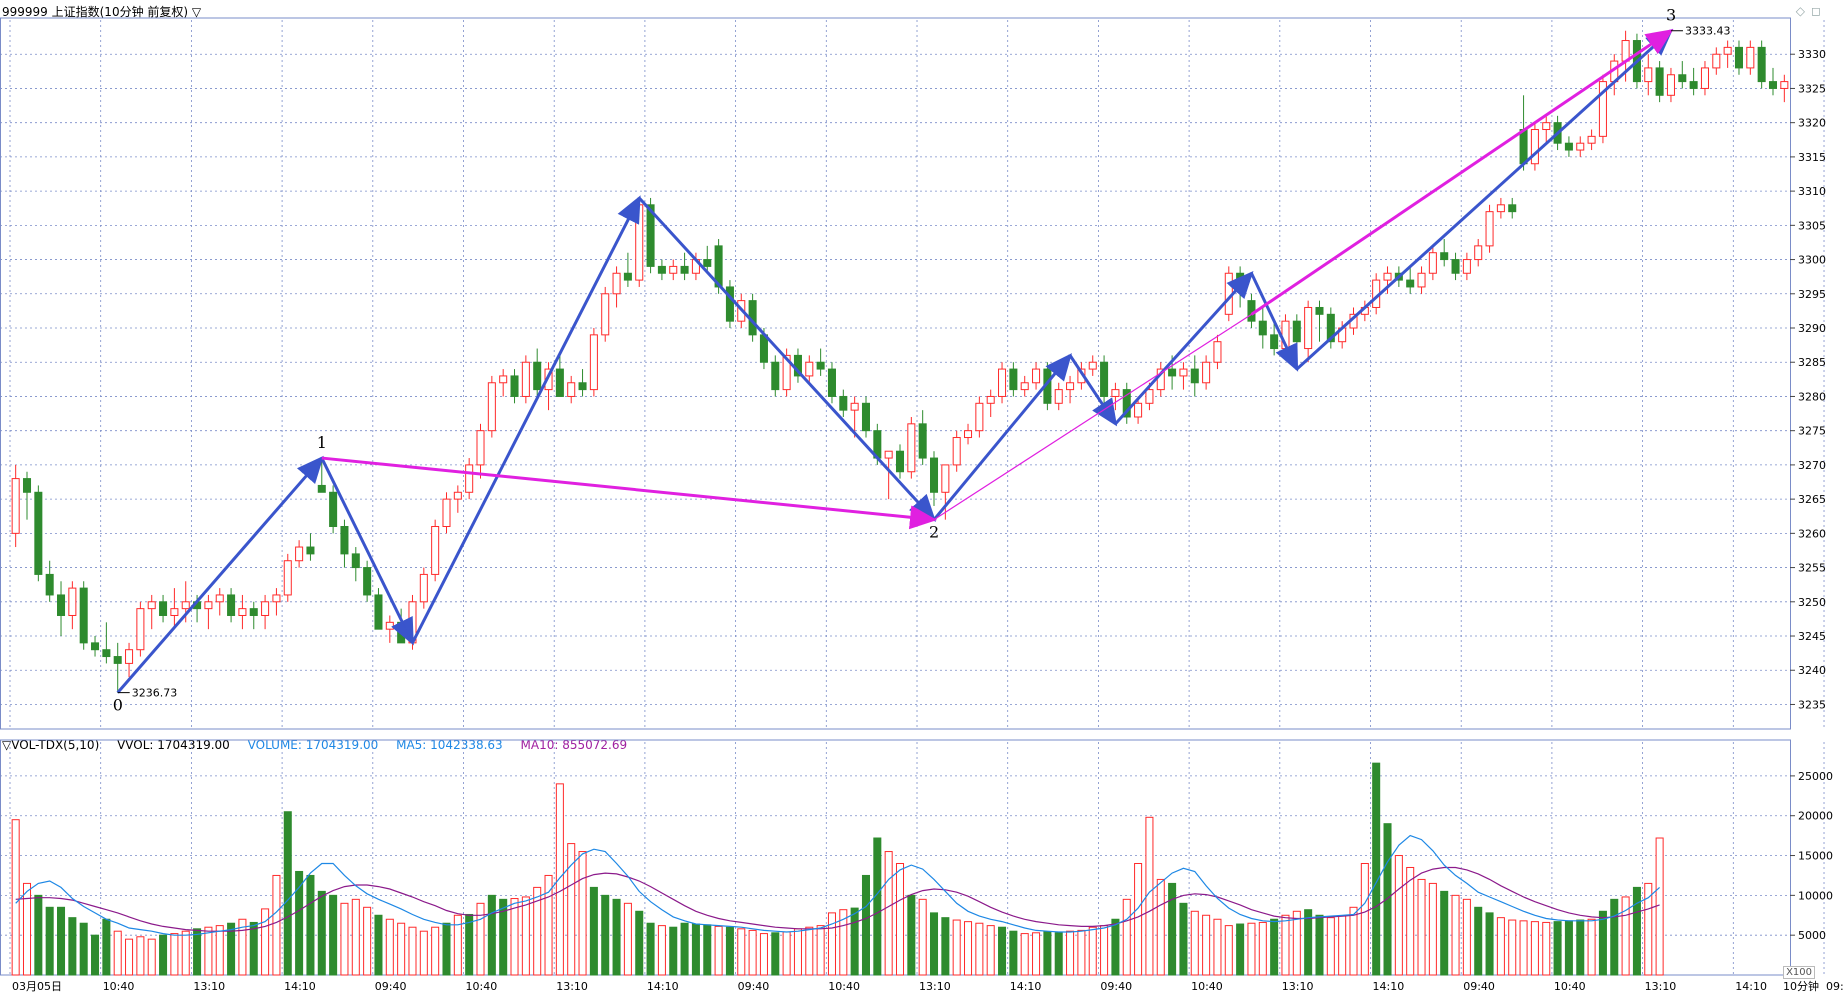 Image resolution: width=1843 pixels, height=997 pixels. What do you see at coordinates (1801, 986) in the screenshot?
I see `period-label: 10分钟` at bounding box center [1801, 986].